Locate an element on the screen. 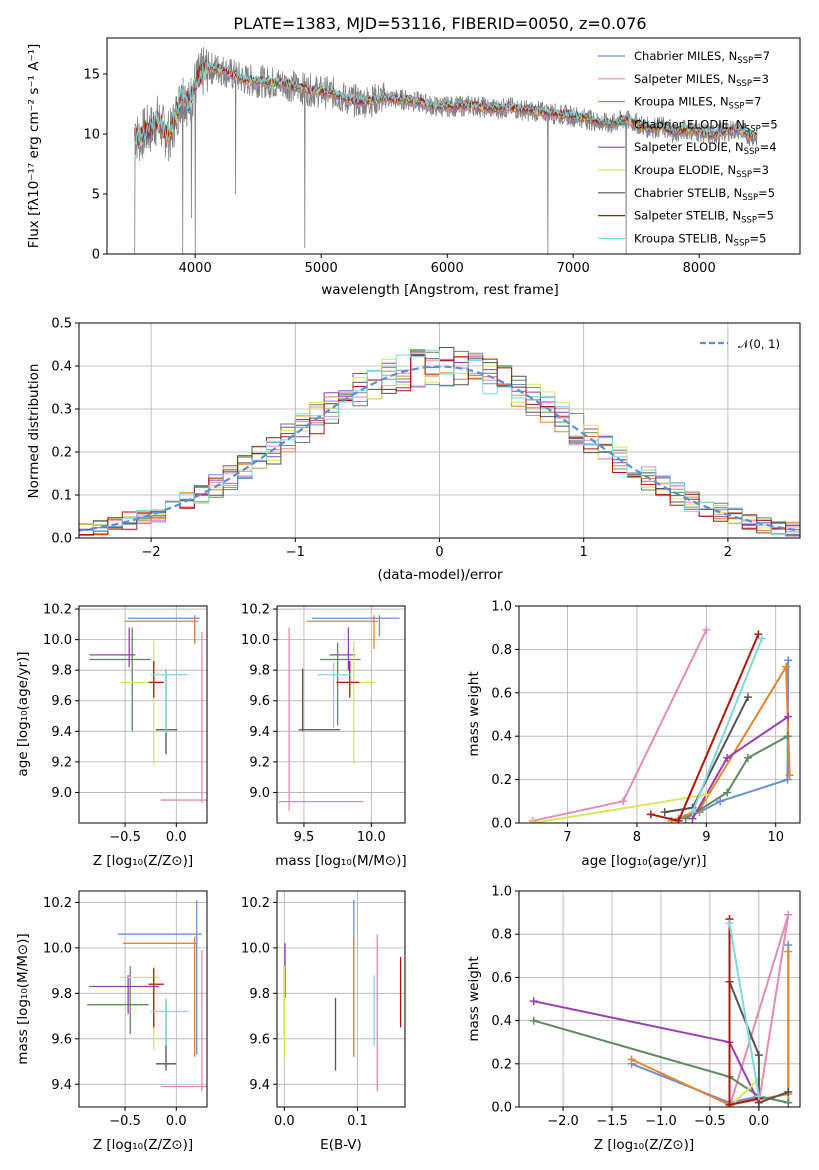 The image size is (819, 1170). weight_vs_Z-series-salpeter-stelib is located at coordinates (744, 1011).